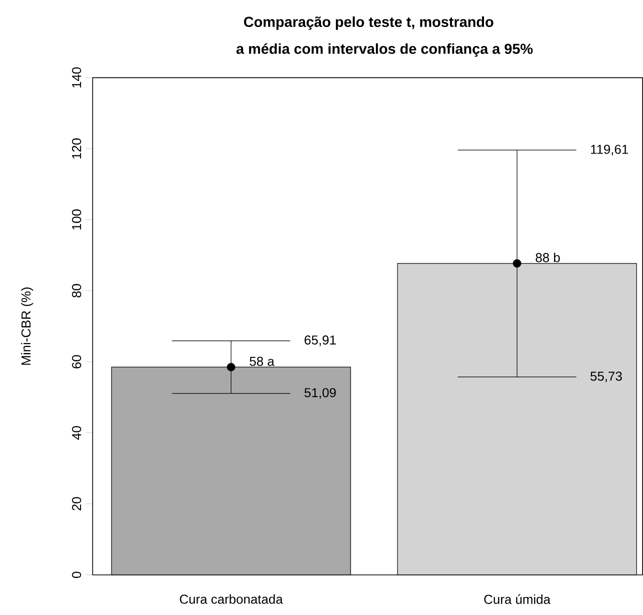  I want to click on chart-title: Comparação pelo teste t, mostrando, so click(369, 23).